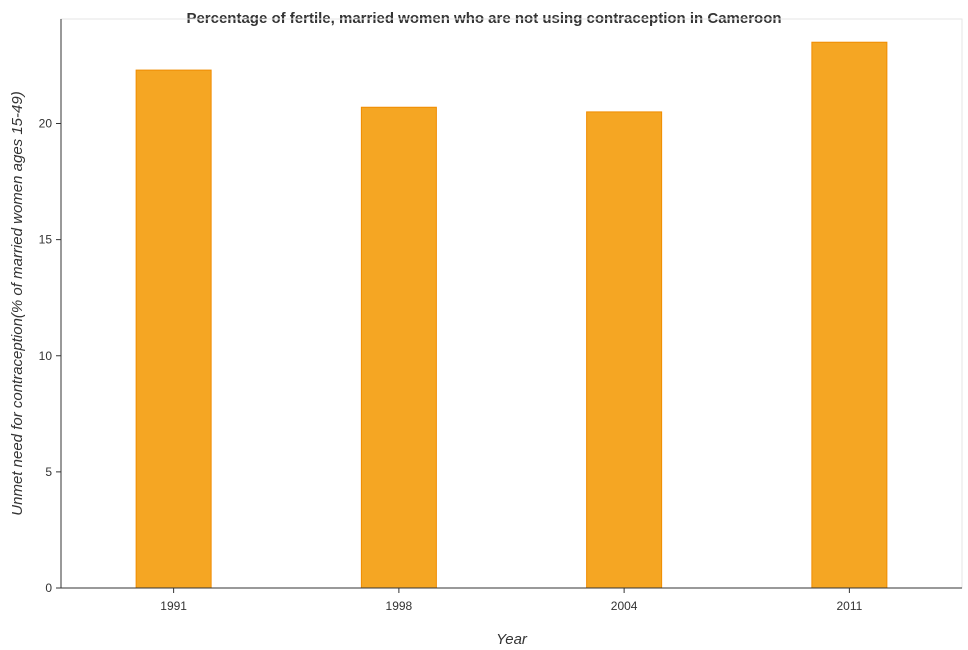  Describe the element at coordinates (624, 350) in the screenshot. I see `bar-2004` at that location.